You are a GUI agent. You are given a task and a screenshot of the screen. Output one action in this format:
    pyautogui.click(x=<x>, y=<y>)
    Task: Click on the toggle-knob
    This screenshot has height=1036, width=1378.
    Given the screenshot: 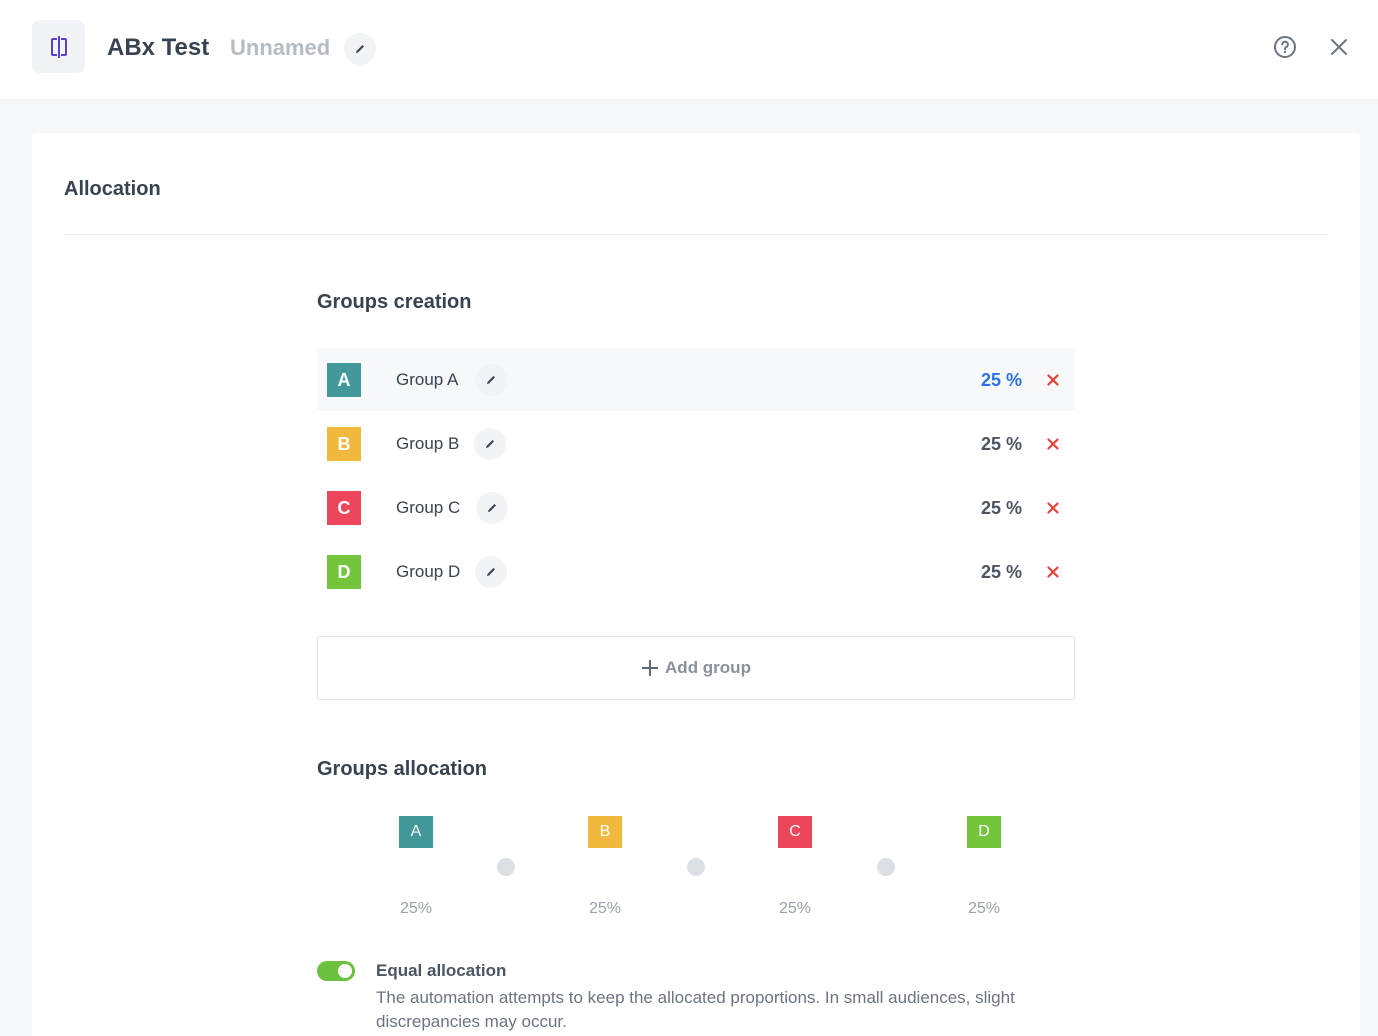 What is the action you would take?
    pyautogui.click(x=345, y=971)
    